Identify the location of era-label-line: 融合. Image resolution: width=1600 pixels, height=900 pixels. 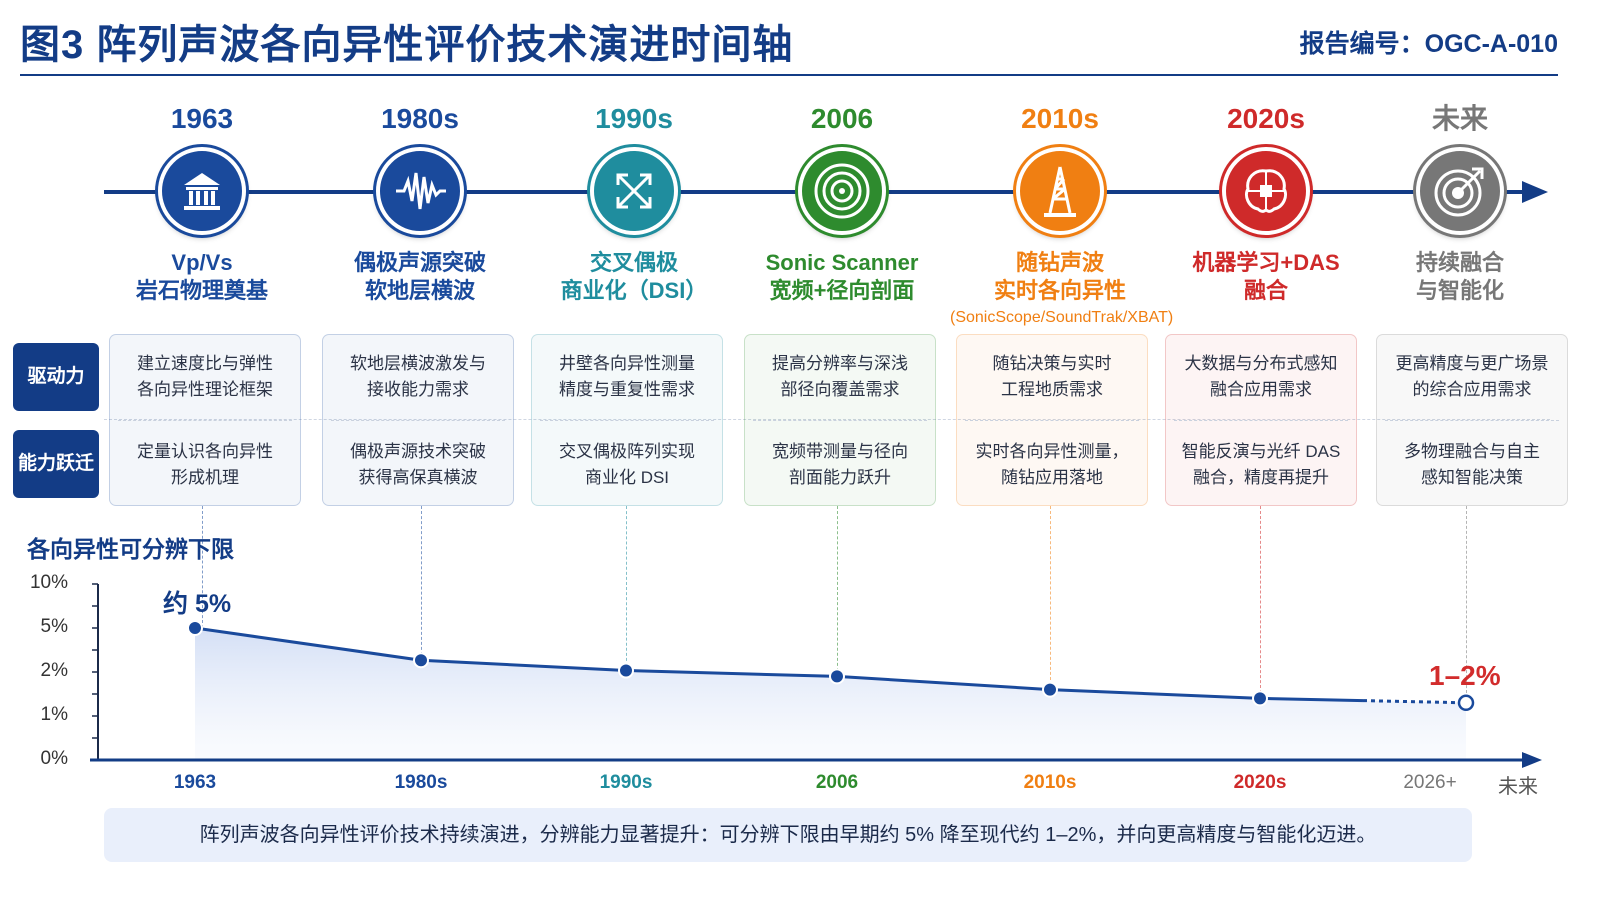
(1265, 290).